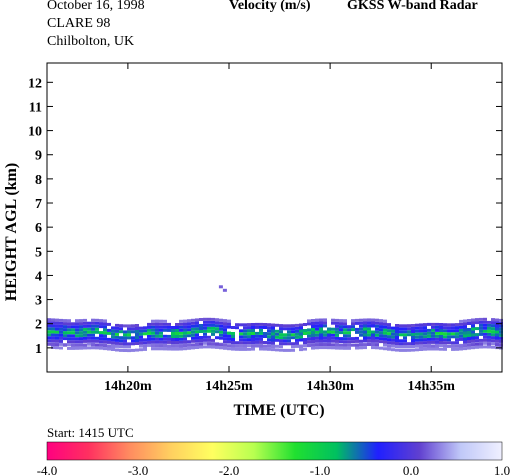  Describe the element at coordinates (38, 301) in the screenshot. I see `y-tick-label: 3` at that location.